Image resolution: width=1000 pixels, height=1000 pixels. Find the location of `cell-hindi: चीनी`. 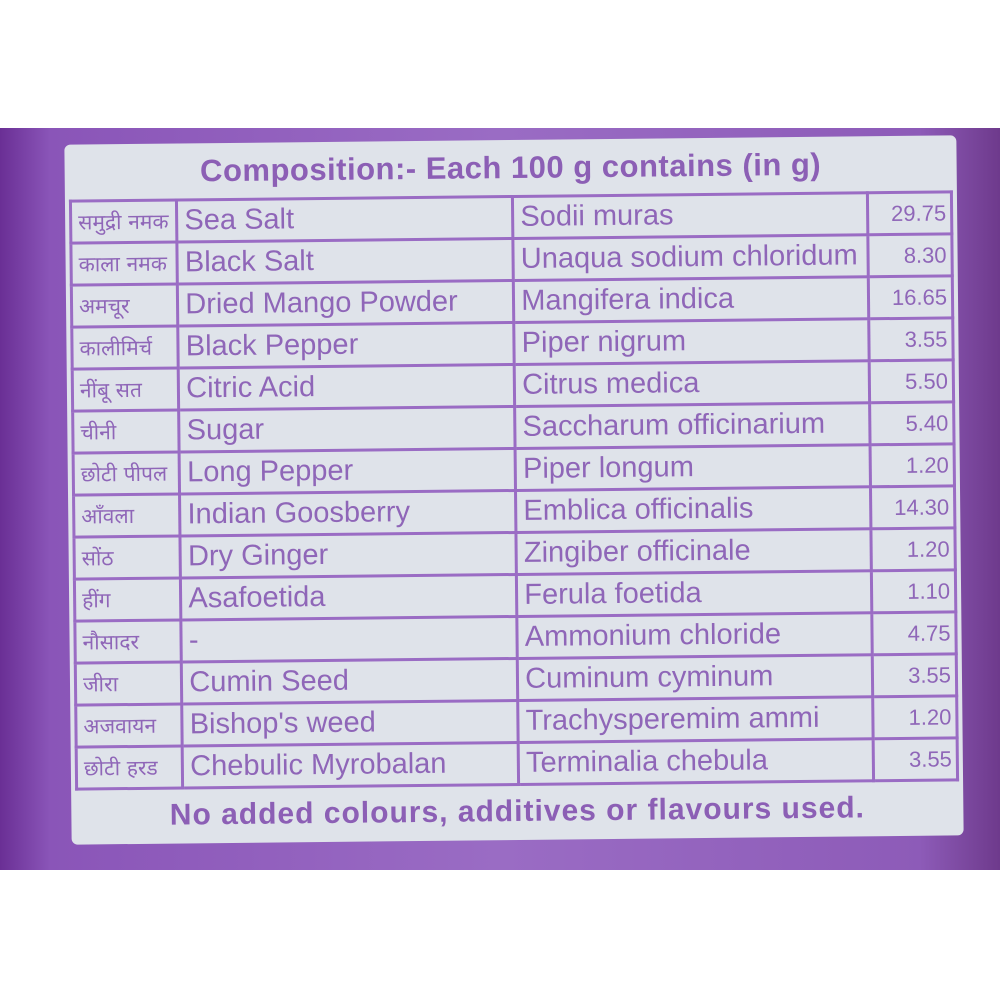

cell-hindi: चीनी is located at coordinates (126, 432).